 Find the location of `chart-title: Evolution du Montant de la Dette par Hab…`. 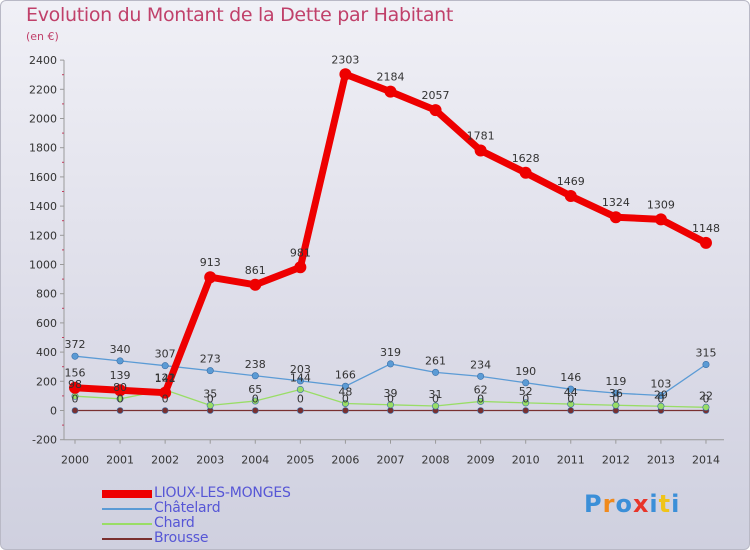

chart-title: Evolution du Montant de la Dette par Hab… is located at coordinates (240, 15).